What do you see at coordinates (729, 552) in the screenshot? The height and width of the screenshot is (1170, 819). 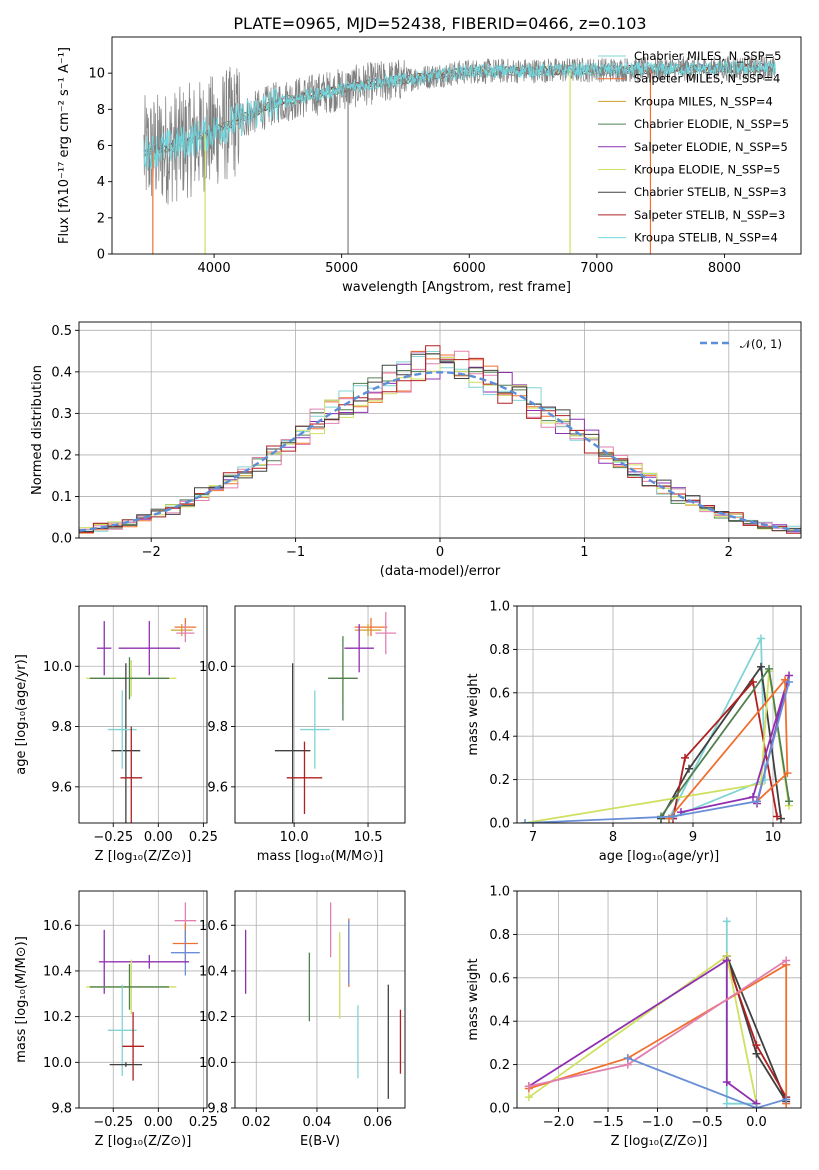 I see `x-tick-label: 2` at bounding box center [729, 552].